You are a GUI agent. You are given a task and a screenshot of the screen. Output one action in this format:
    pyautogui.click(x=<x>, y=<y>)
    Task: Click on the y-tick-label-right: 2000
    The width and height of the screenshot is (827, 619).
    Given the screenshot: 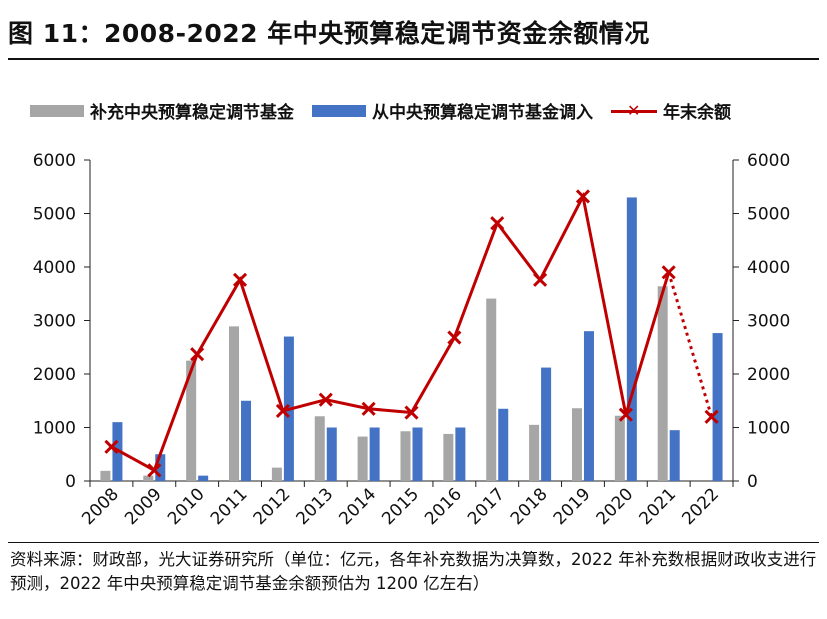 What is the action you would take?
    pyautogui.click(x=768, y=375)
    